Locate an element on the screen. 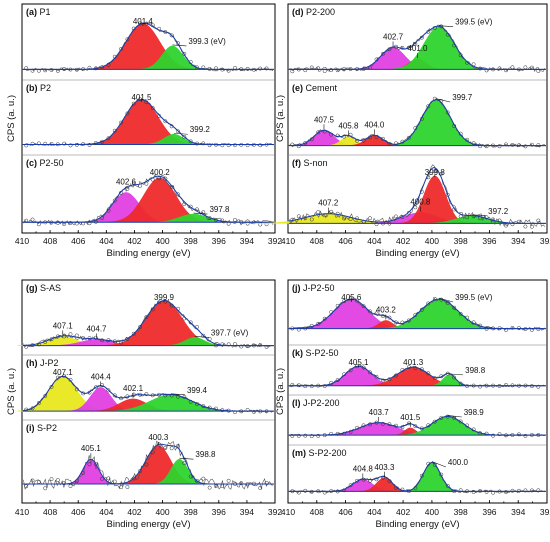 The image size is (550, 542). x-tick-label: 408 is located at coordinates (317, 512).